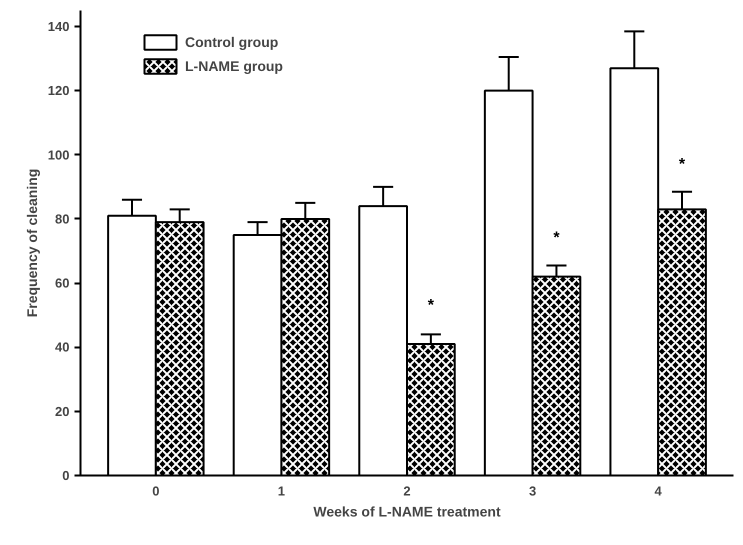  What do you see at coordinates (59, 26) in the screenshot?
I see `y-tick-label: 140` at bounding box center [59, 26].